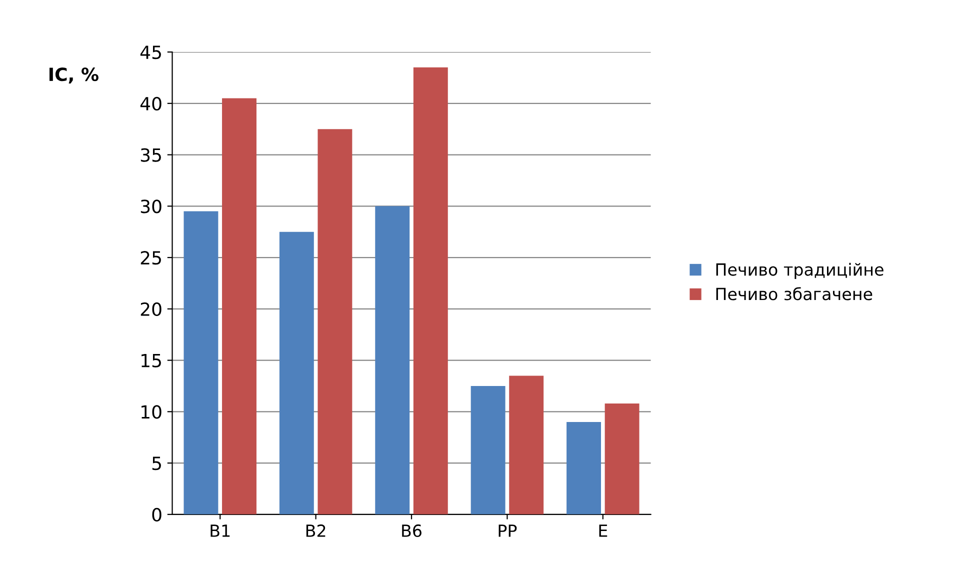 The image size is (957, 578). What do you see at coordinates (150, 257) in the screenshot?
I see `y-tick-label: 25` at bounding box center [150, 257].